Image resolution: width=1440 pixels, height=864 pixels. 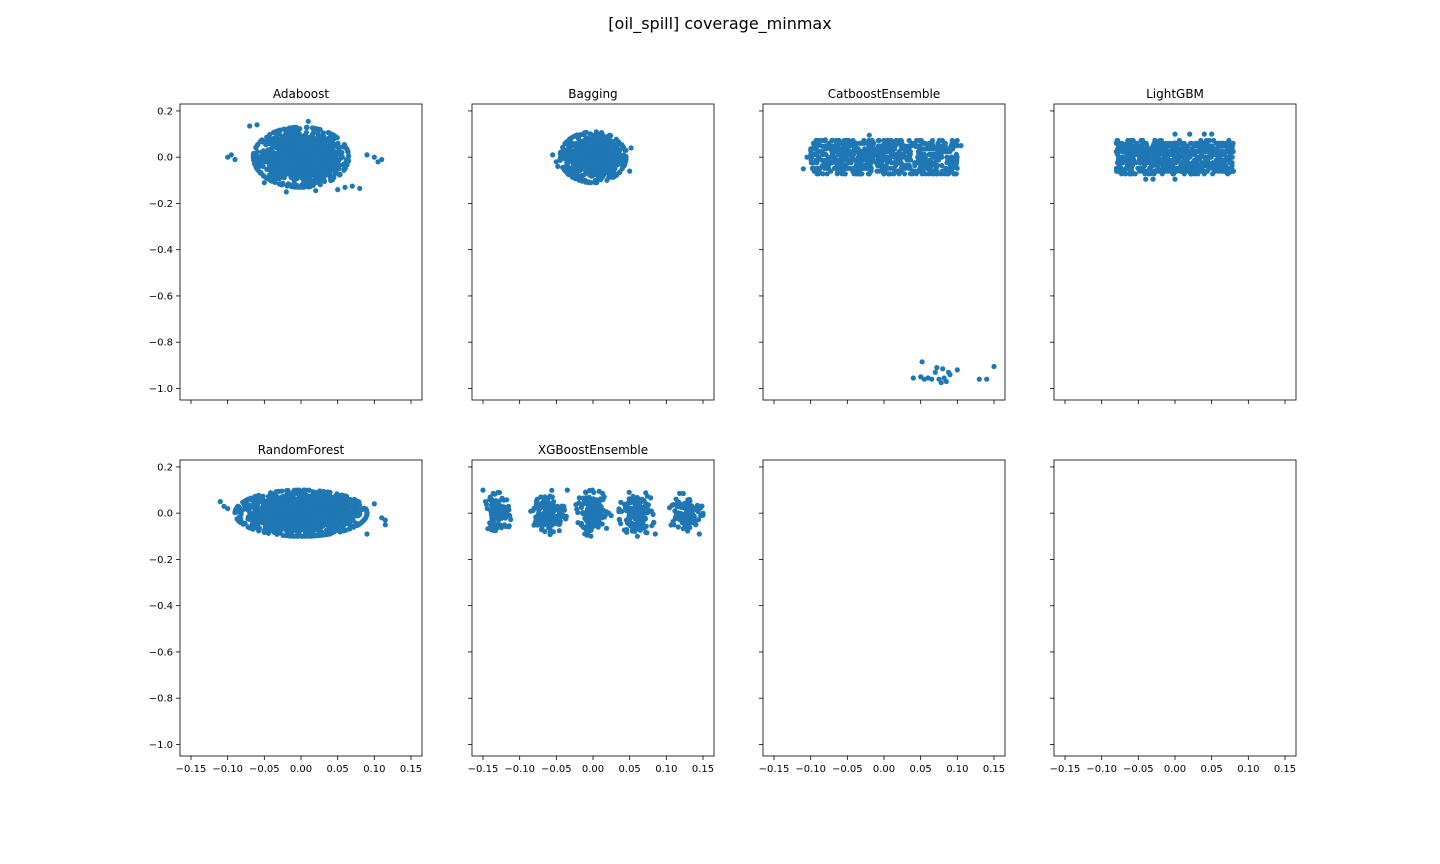 I want to click on y-tick-label: −0.2, so click(x=161, y=204).